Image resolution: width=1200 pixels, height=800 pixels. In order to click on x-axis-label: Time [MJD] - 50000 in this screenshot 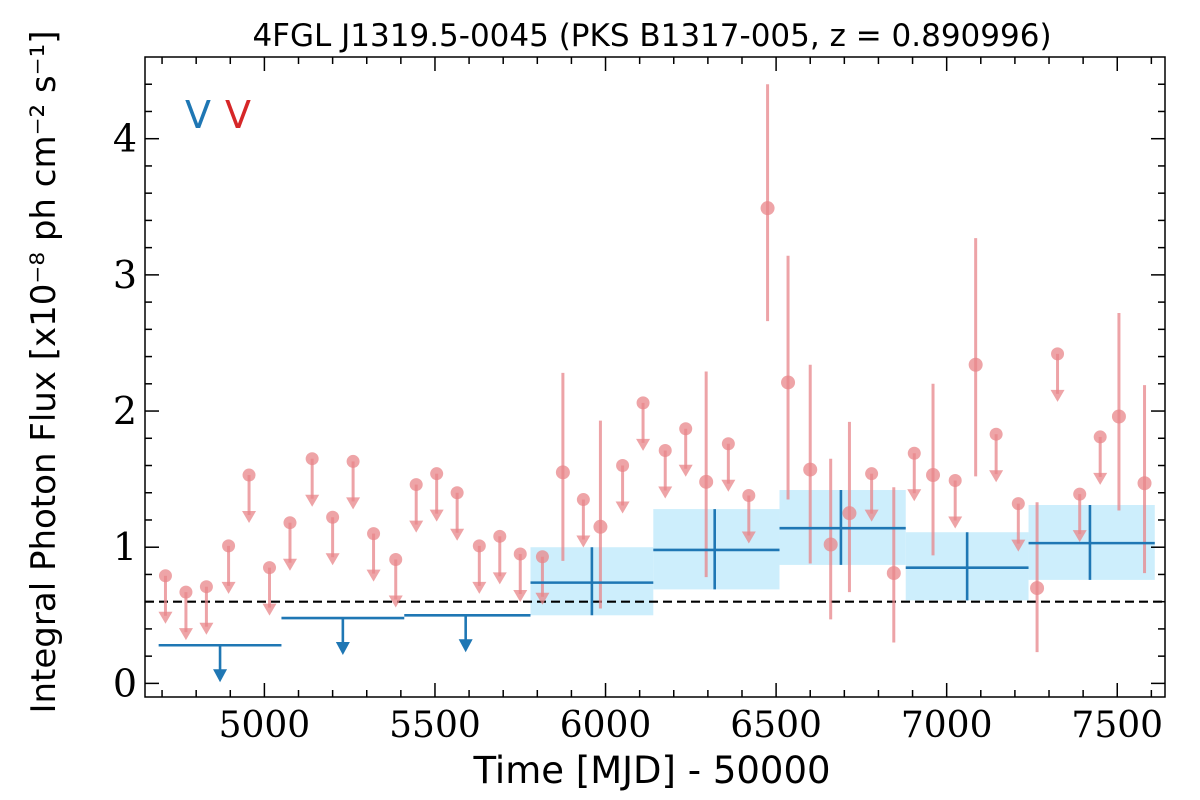, I will do `click(651, 770)`.